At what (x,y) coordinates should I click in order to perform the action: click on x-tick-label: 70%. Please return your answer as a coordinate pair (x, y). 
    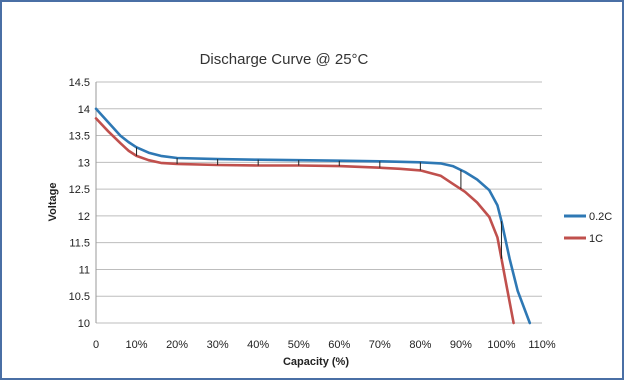
    Looking at the image, I should click on (380, 345).